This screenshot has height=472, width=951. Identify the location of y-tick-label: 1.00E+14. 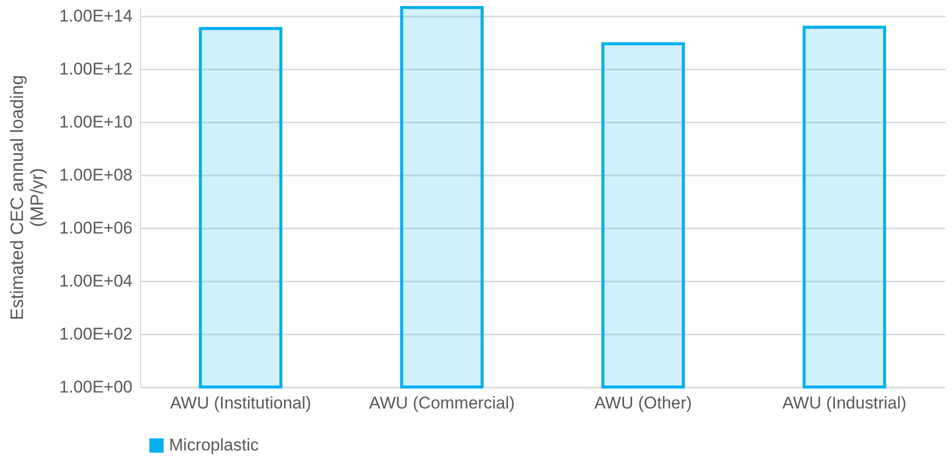
(95, 16).